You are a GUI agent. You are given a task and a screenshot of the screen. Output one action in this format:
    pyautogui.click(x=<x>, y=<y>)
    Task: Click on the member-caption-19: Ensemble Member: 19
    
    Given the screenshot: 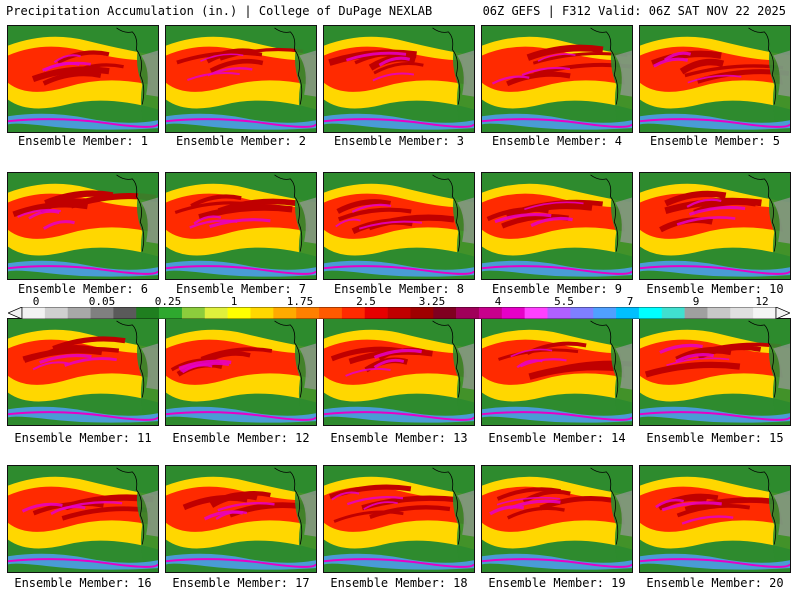 What is the action you would take?
    pyautogui.click(x=557, y=583)
    